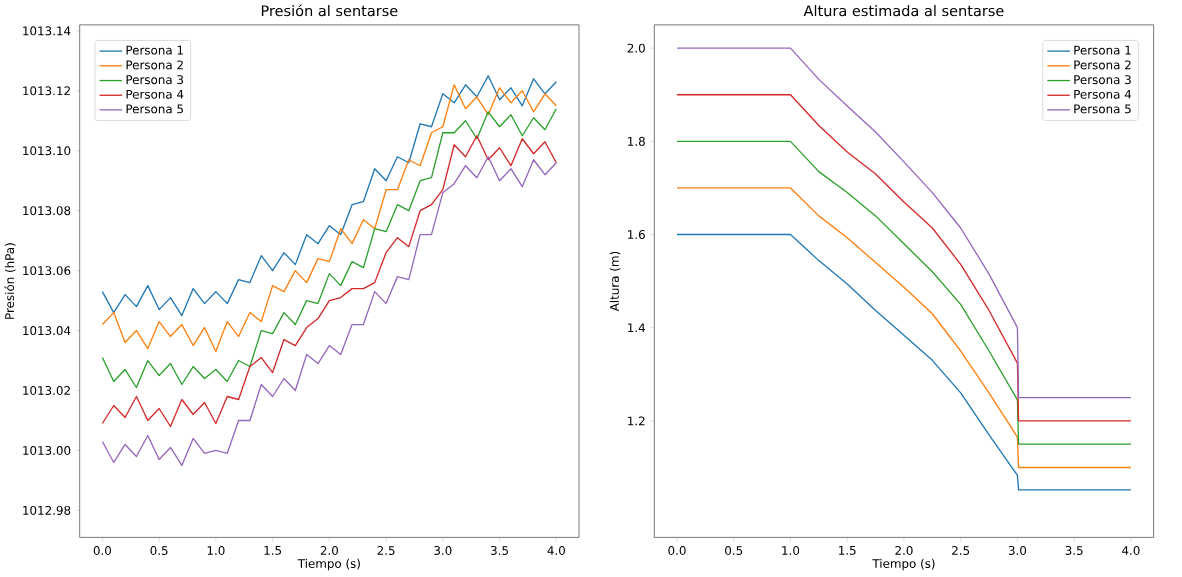 This screenshot has width=1182, height=577. Describe the element at coordinates (46, 91) in the screenshot. I see `y-tick-label: 1013.12` at that location.